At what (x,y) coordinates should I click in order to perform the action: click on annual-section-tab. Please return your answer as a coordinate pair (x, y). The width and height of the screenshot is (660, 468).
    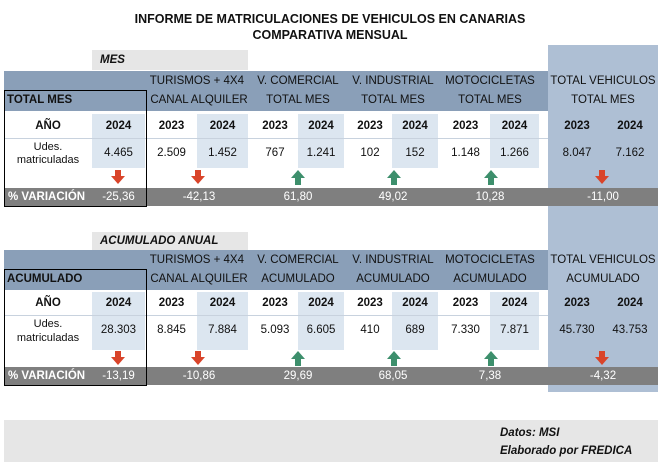
    Looking at the image, I should click on (170, 241).